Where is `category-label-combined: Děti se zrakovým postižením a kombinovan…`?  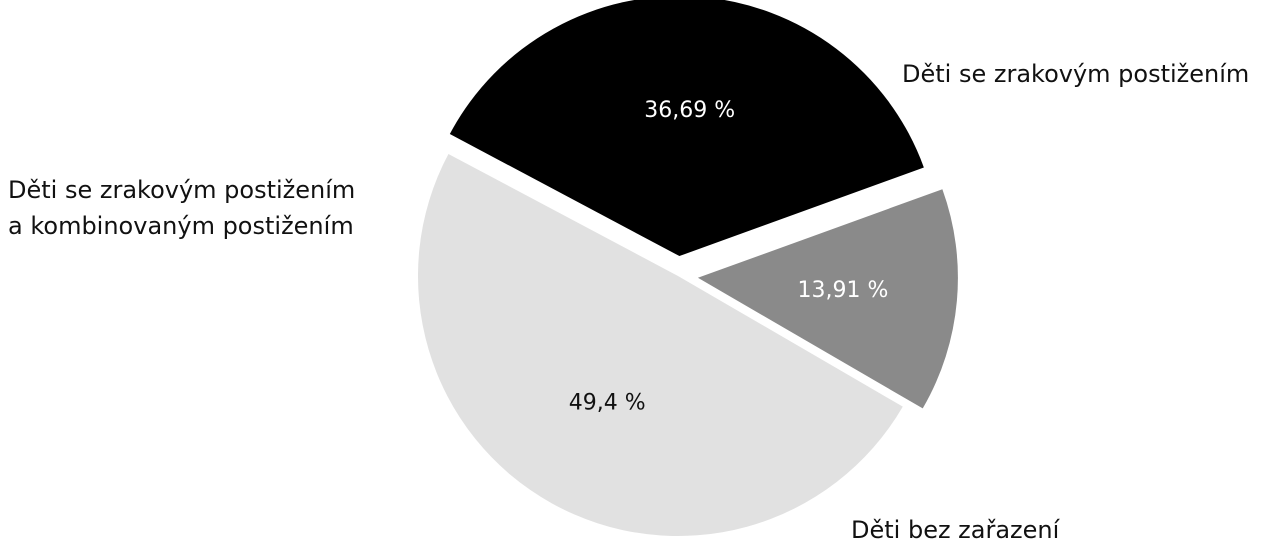 category-label-combined: Děti se zrakovým postižením a kombinovan… is located at coordinates (181, 208).